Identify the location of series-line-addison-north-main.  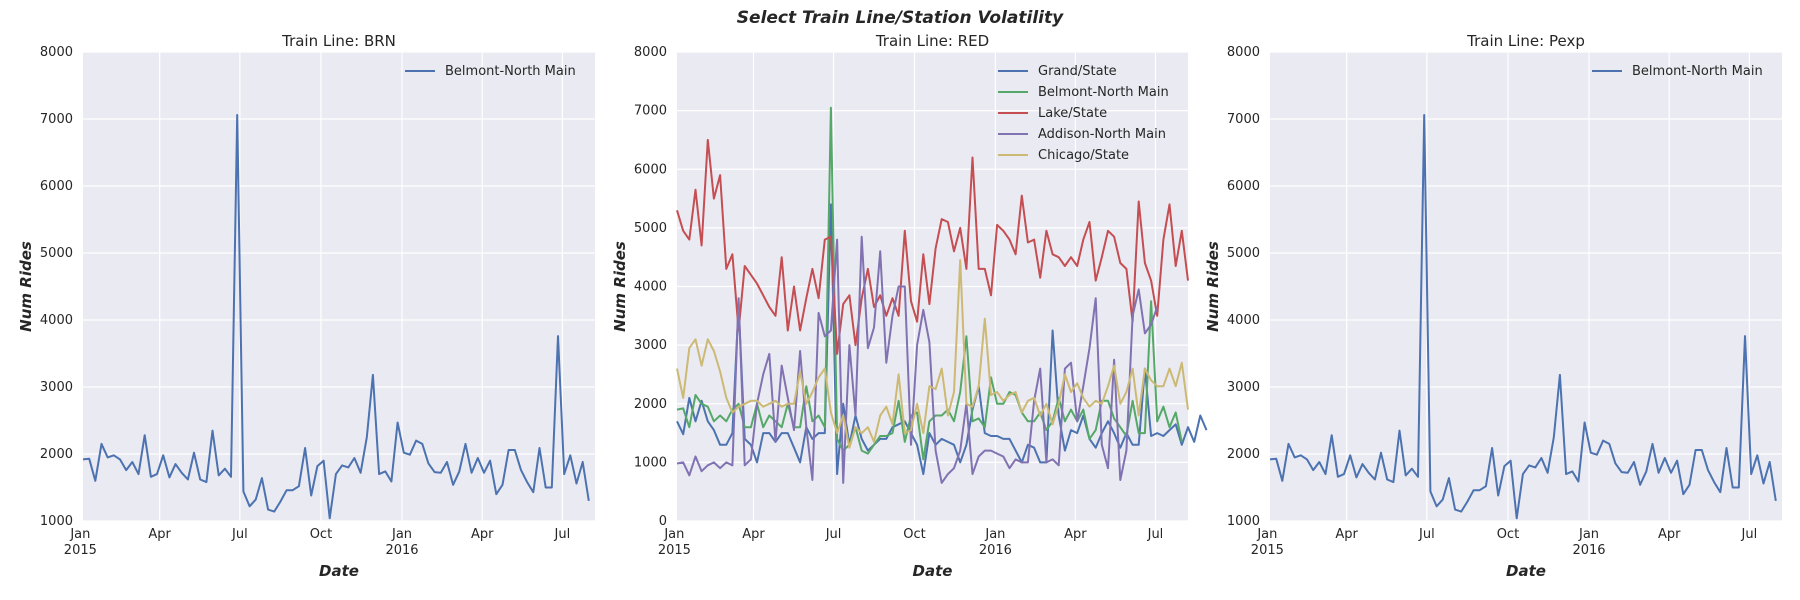
(917, 359).